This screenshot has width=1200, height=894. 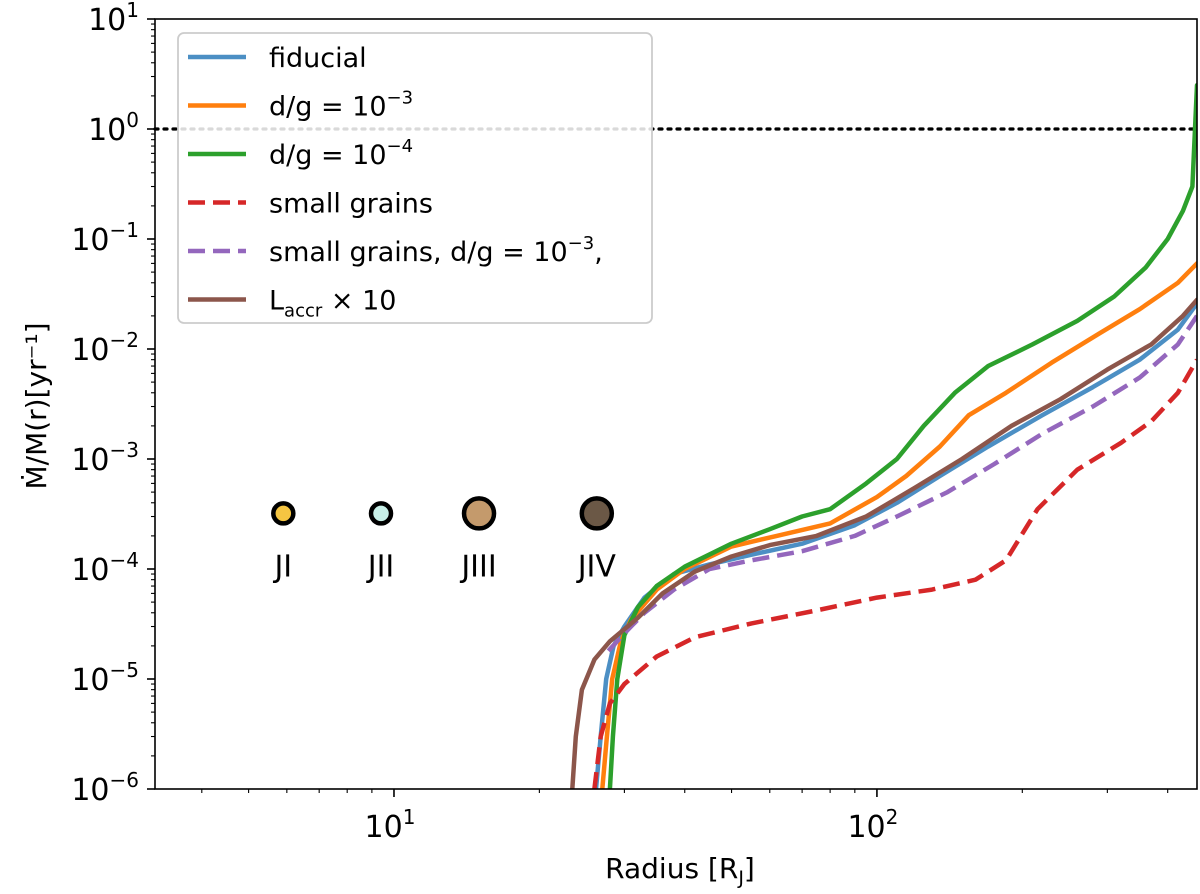 I want to click on x-tick-label-1: 10², so click(x=872, y=825).